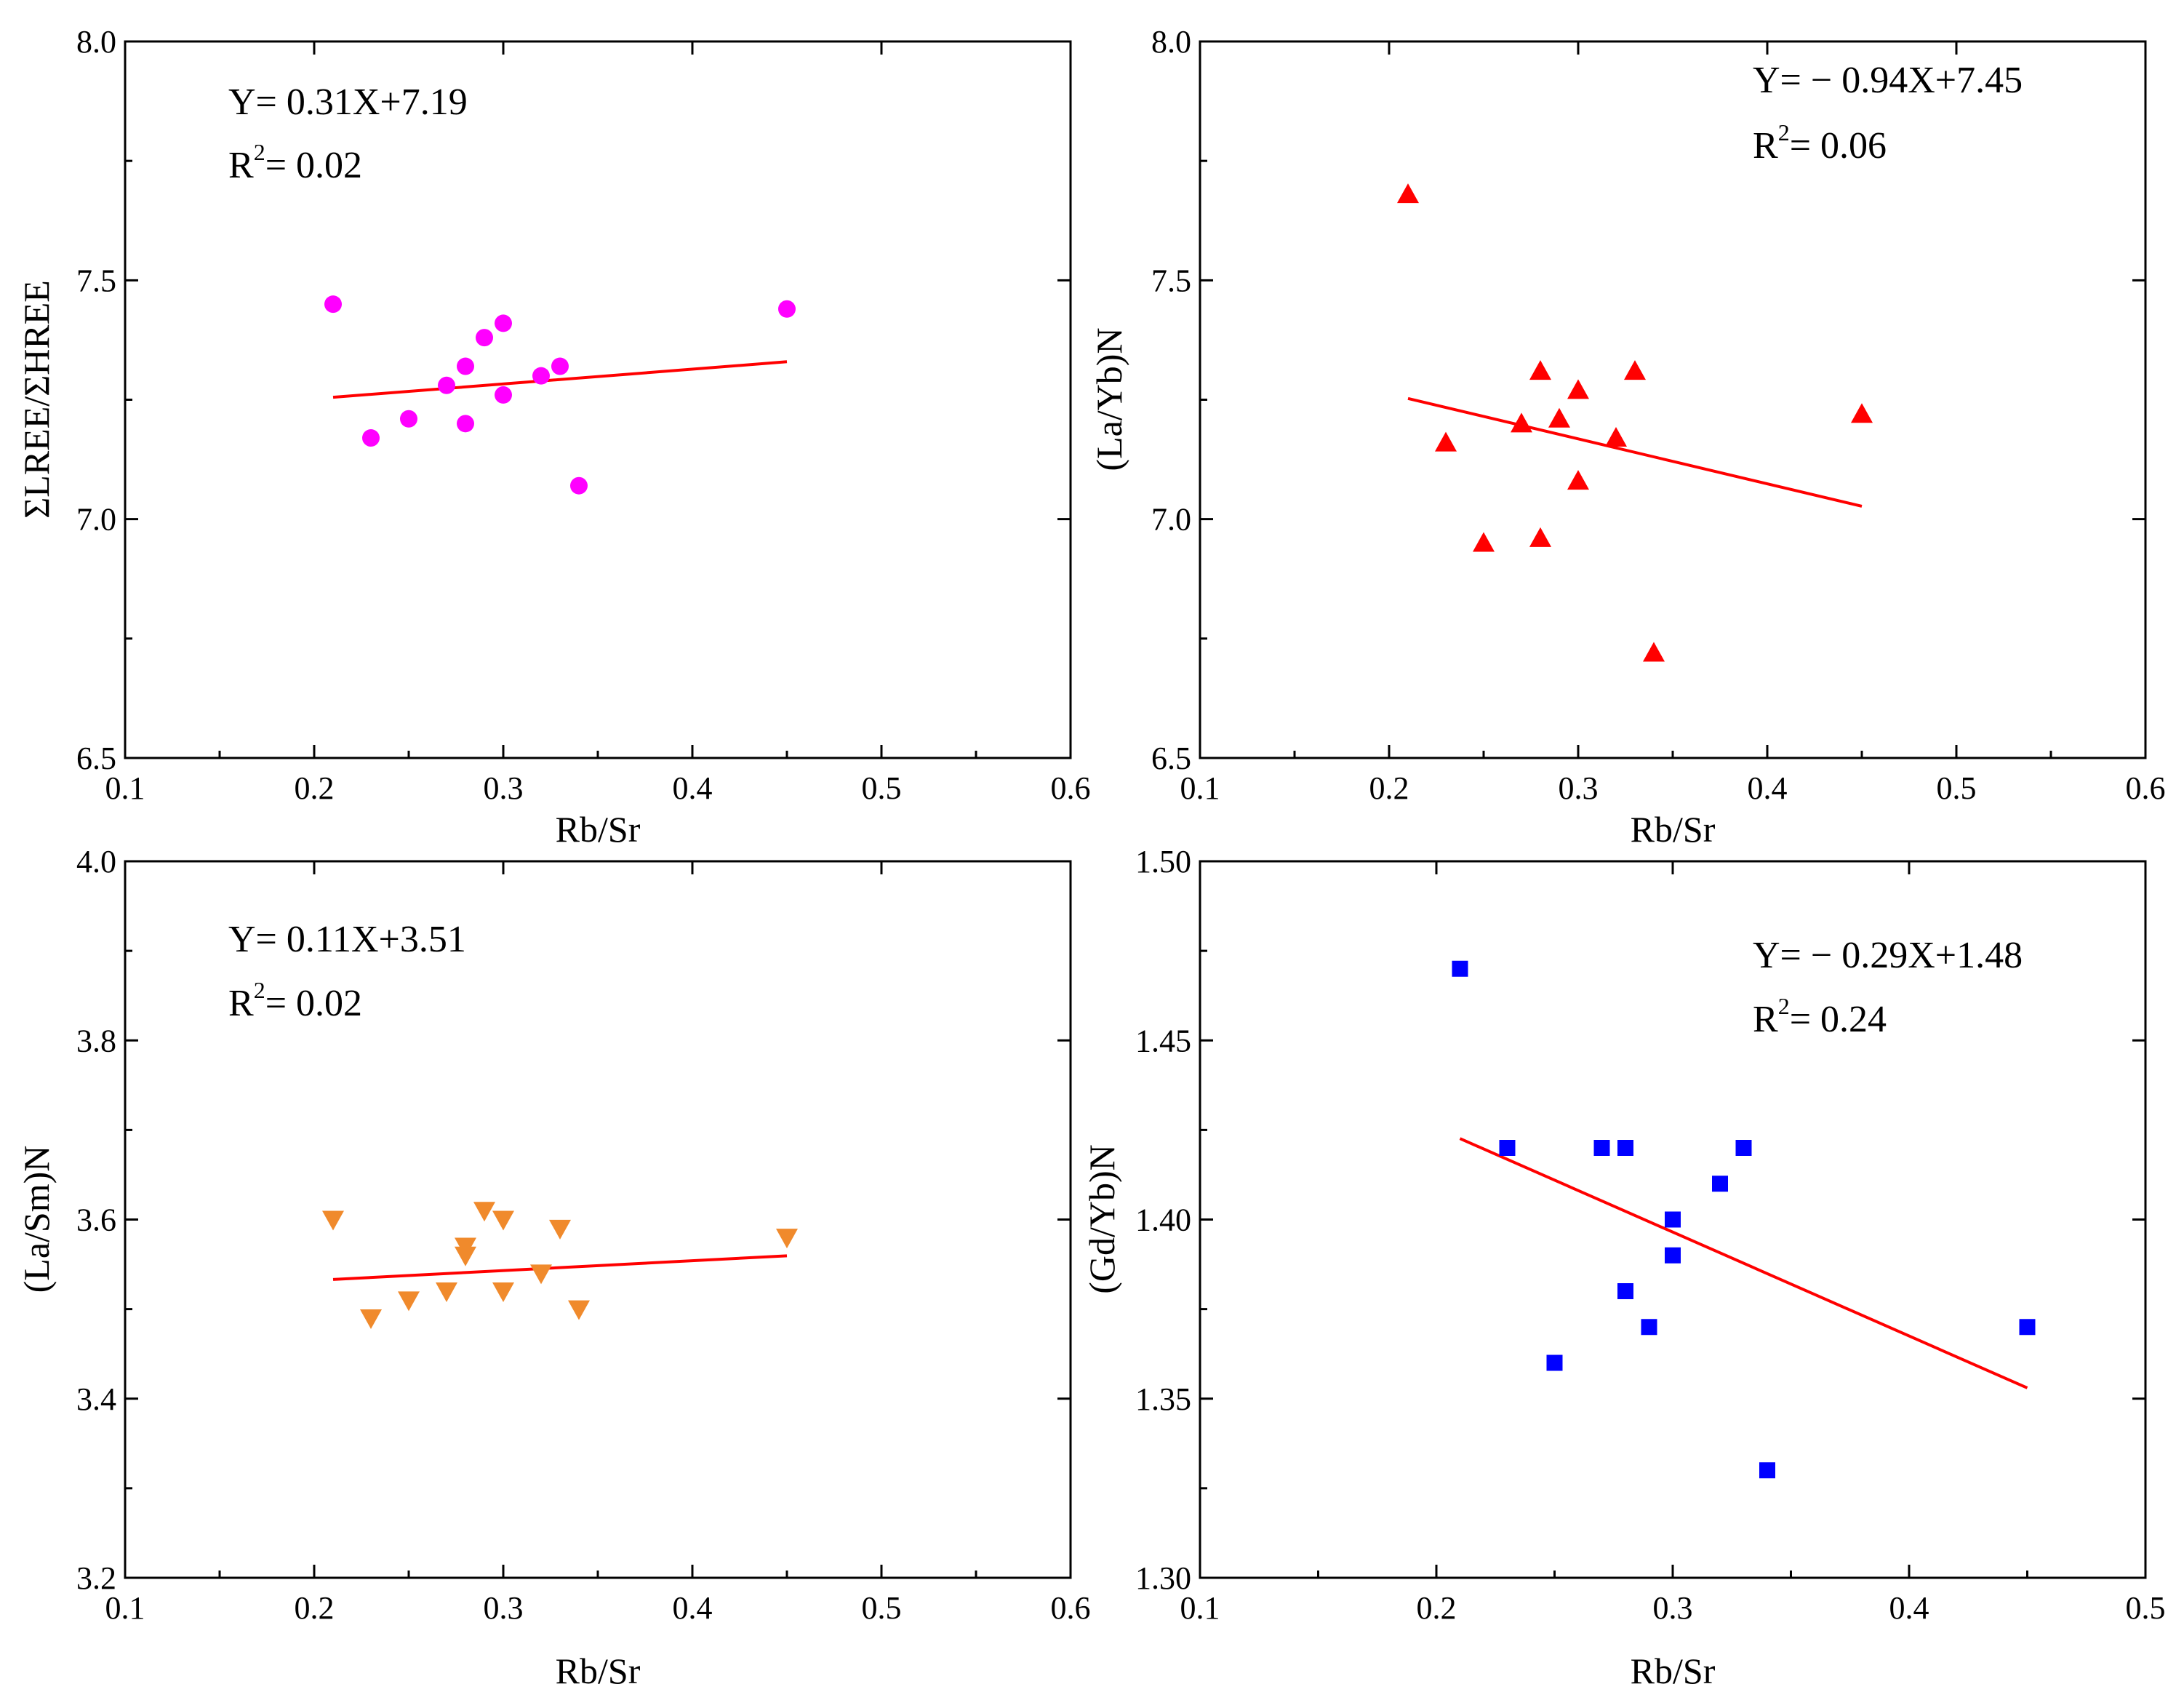 This screenshot has width=2184, height=1708. What do you see at coordinates (96, 861) in the screenshot?
I see `y-tick-label: 4.0` at bounding box center [96, 861].